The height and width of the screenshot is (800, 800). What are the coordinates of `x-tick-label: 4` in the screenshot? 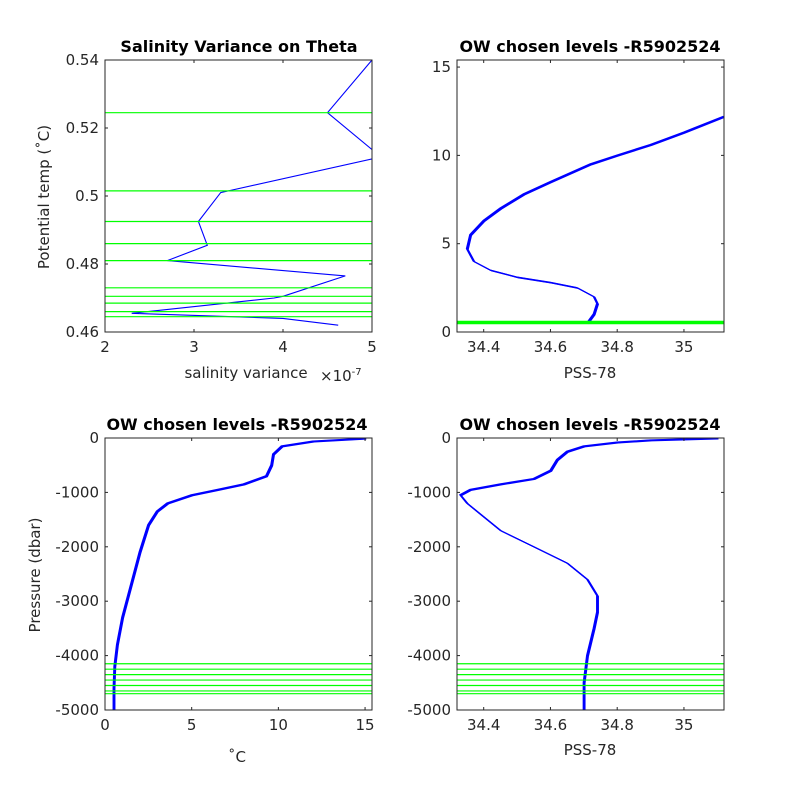 It's located at (283, 347).